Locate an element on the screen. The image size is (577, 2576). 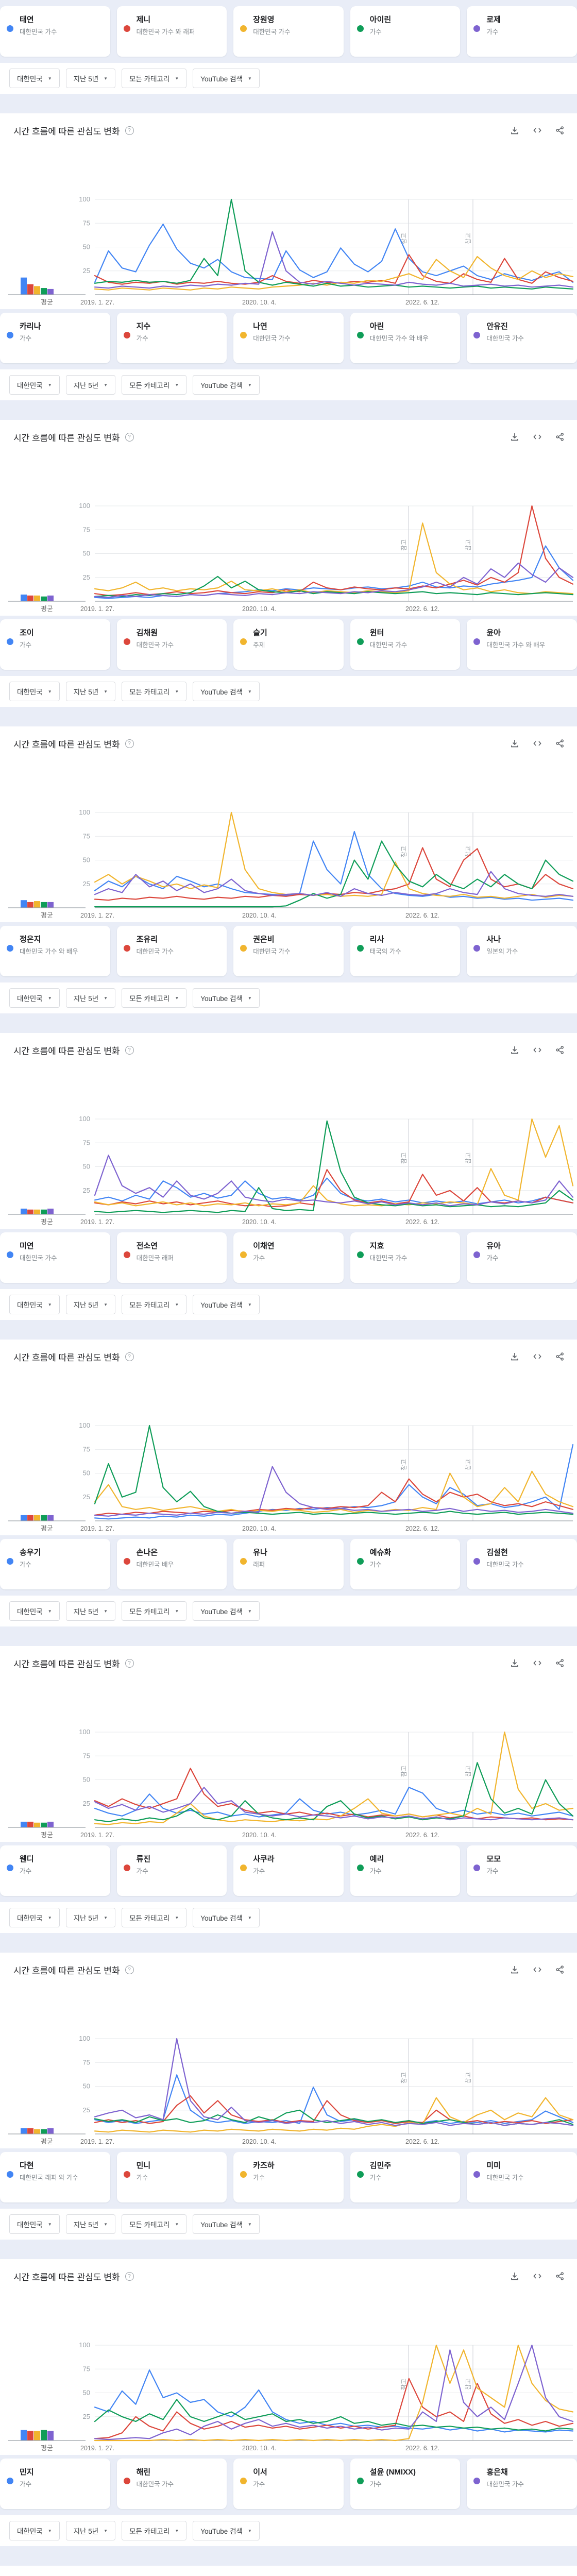
term-card: 유나 래퍼 is located at coordinates (288, 1564).